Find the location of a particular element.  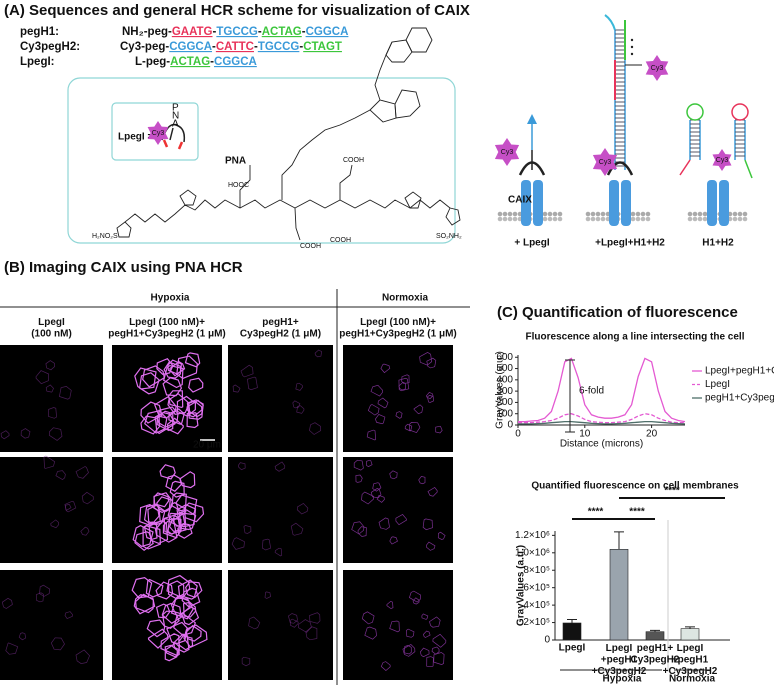

panel-b-title: (B) Imaging CAIX using PNA HCR is located at coordinates (123, 267).